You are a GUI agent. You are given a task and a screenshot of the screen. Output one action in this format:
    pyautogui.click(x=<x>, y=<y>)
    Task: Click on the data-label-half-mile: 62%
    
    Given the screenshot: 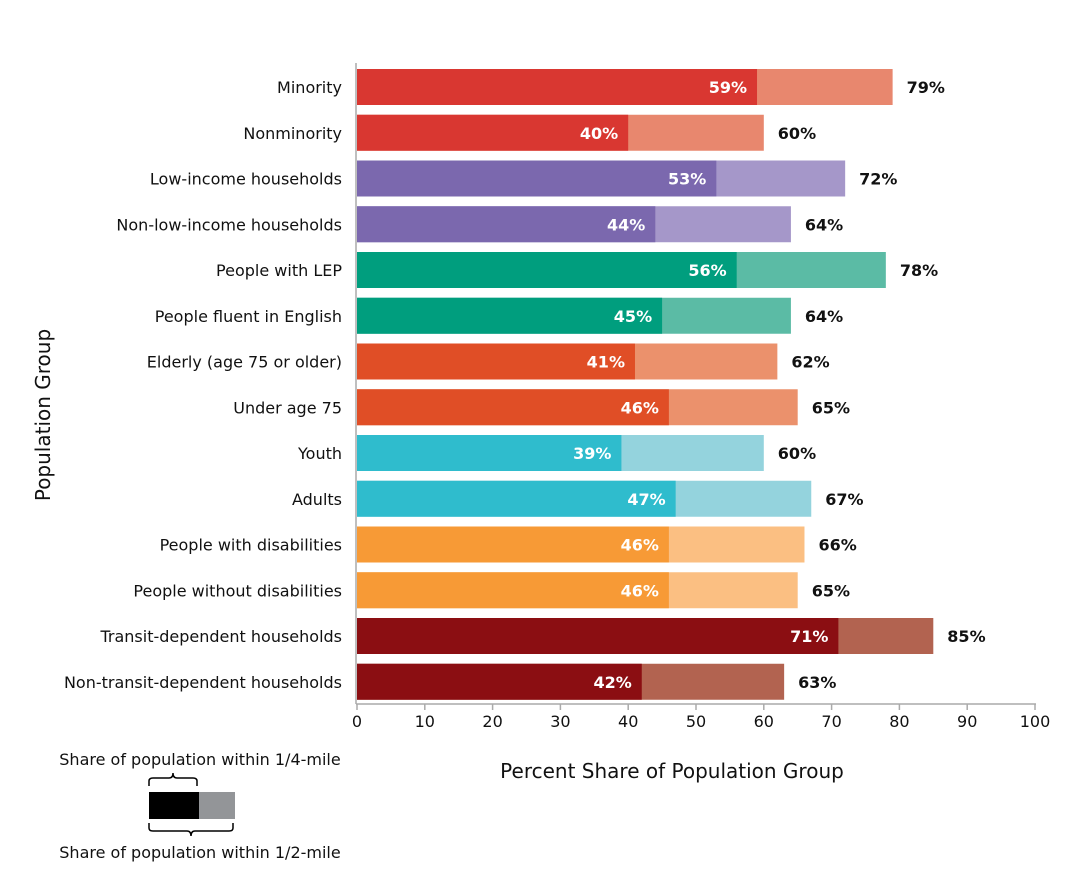 What is the action you would take?
    pyautogui.click(x=810, y=362)
    